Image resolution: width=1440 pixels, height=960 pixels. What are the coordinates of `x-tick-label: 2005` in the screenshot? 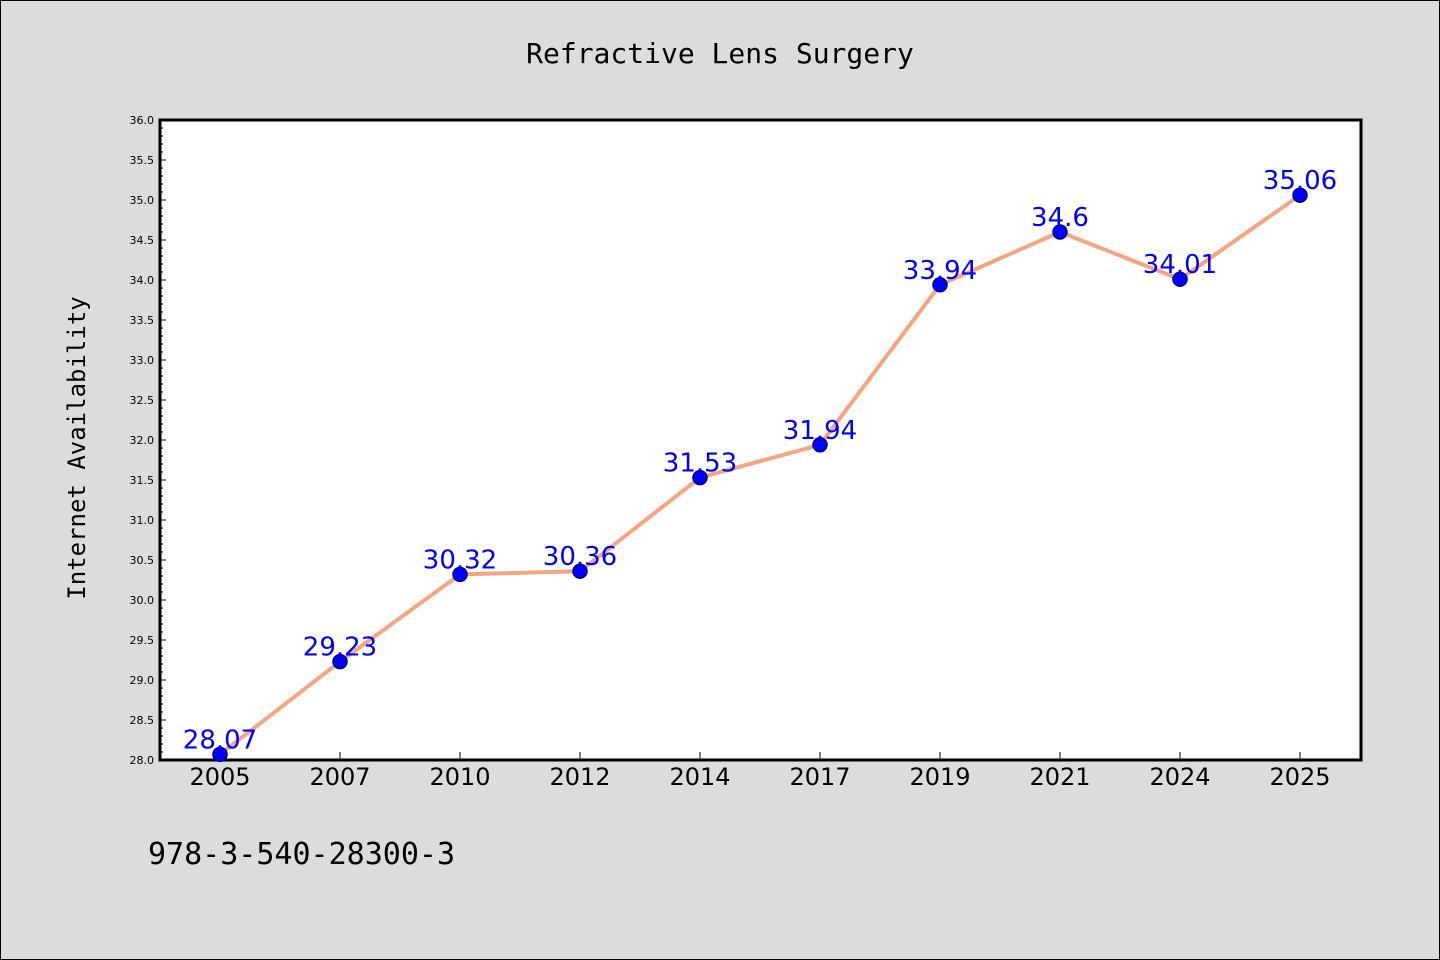 It's located at (219, 777).